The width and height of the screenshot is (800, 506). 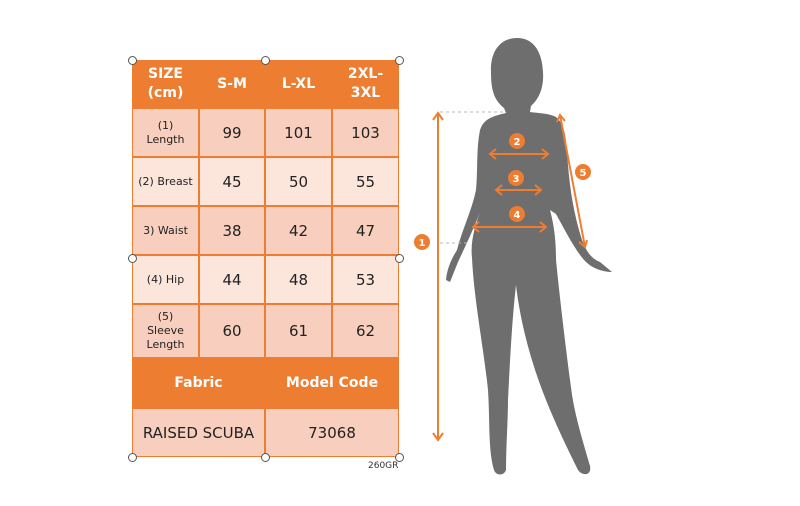 I want to click on marker-3: 3, so click(x=516, y=179).